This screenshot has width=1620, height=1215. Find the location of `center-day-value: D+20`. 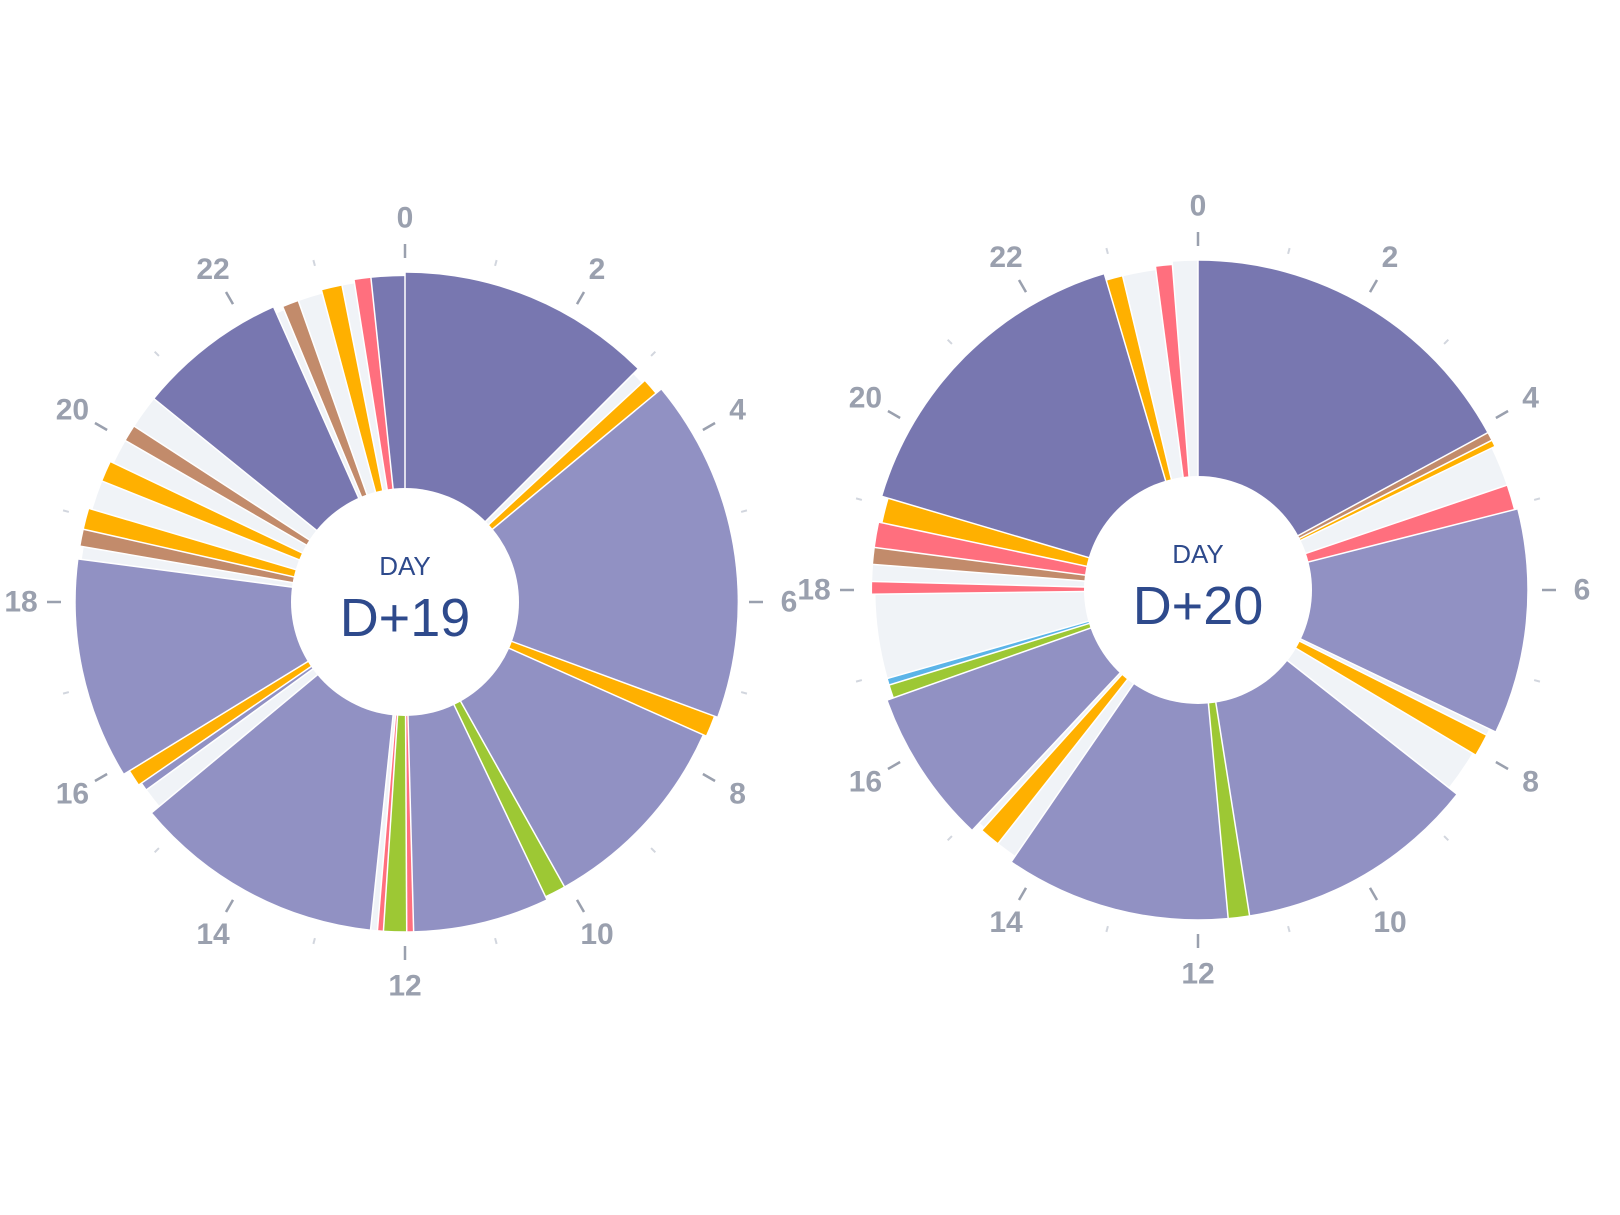

center-day-value: D+20 is located at coordinates (1198, 606).